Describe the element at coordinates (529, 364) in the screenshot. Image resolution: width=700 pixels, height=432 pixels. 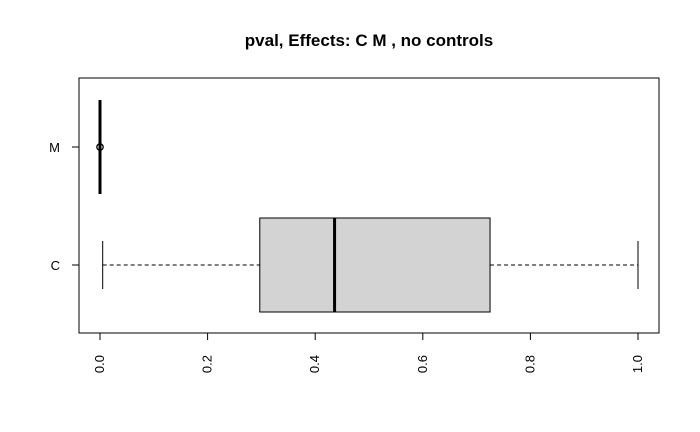
I see `x-tick-label-4: 0.8` at that location.